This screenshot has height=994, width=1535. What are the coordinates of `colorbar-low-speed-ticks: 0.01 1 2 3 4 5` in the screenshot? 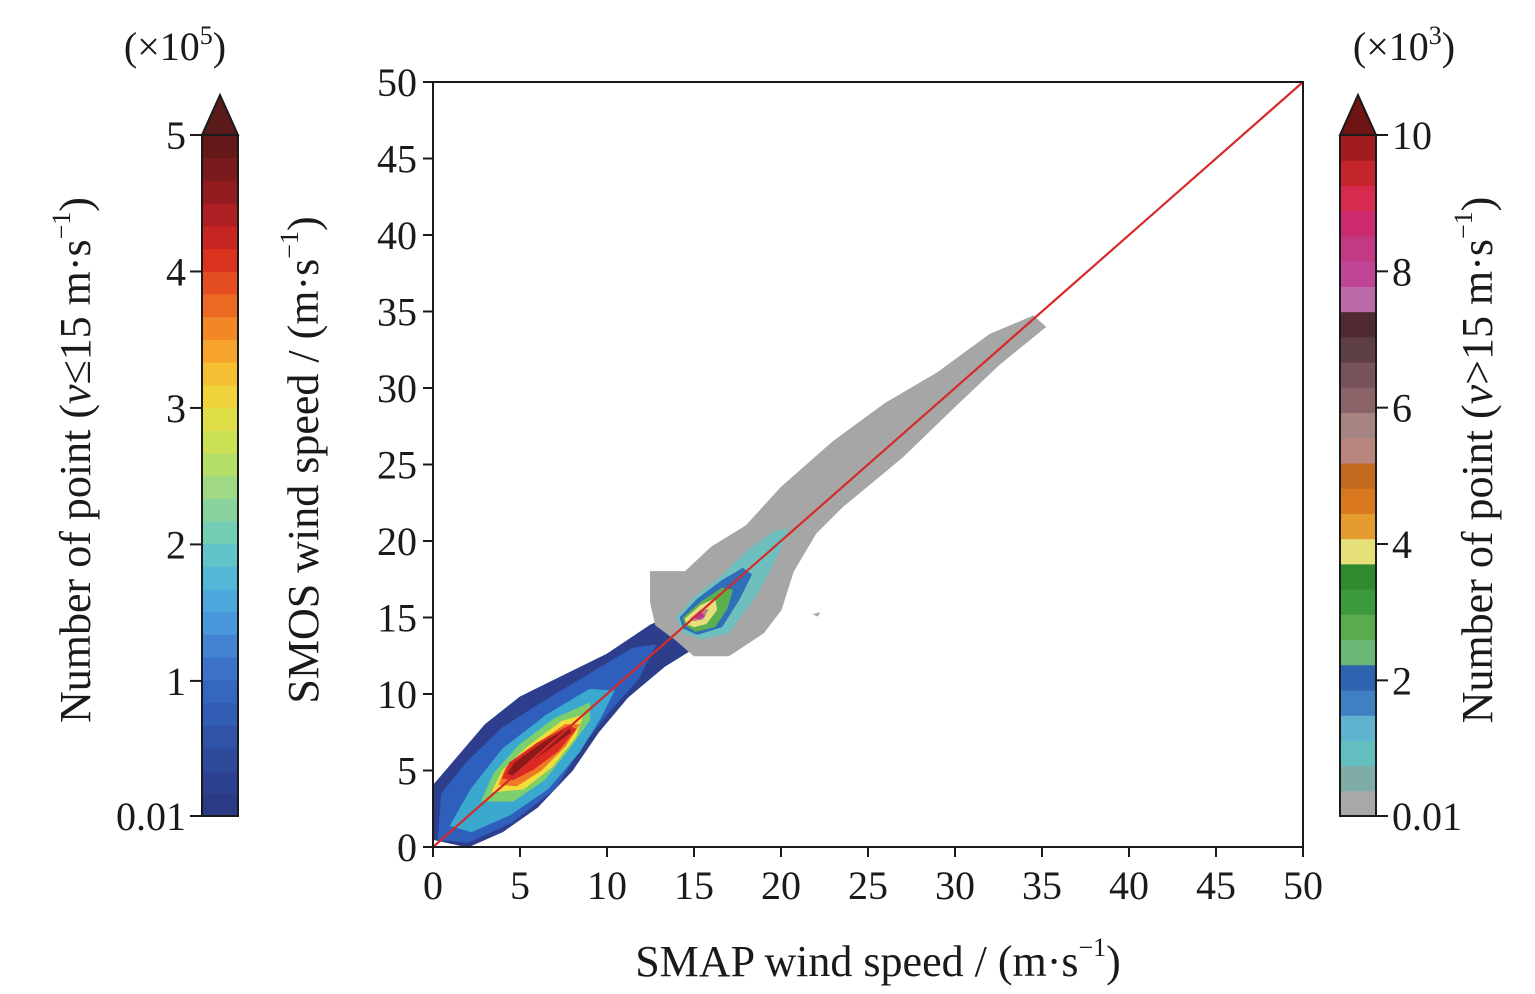 It's located at (159, 476).